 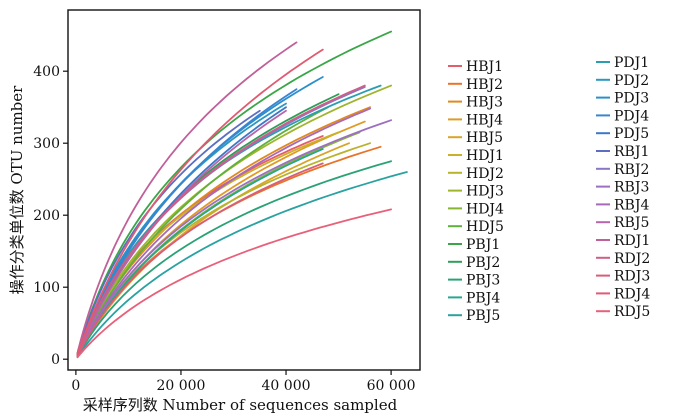 What do you see at coordinates (483, 298) in the screenshot?
I see `legend-label: PBJ4` at bounding box center [483, 298].